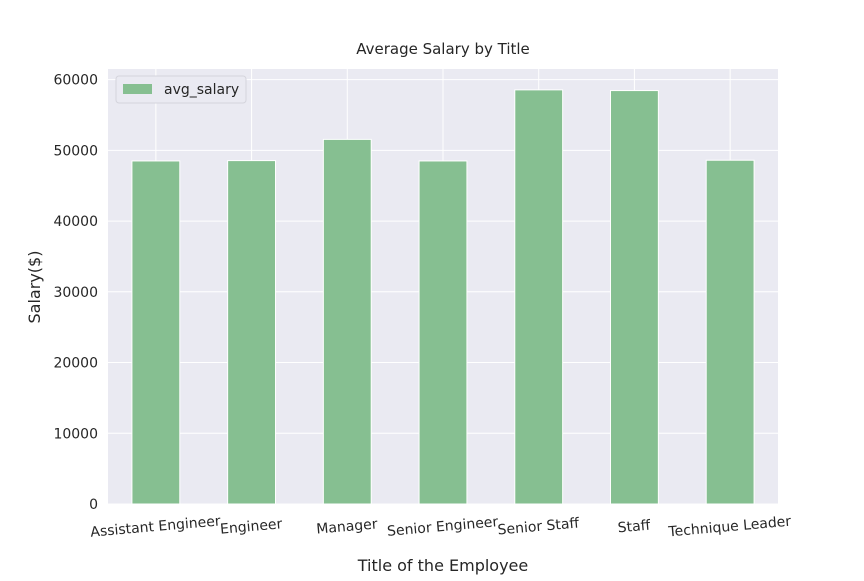  What do you see at coordinates (75, 434) in the screenshot?
I see `y-tick-label: 10000` at bounding box center [75, 434].